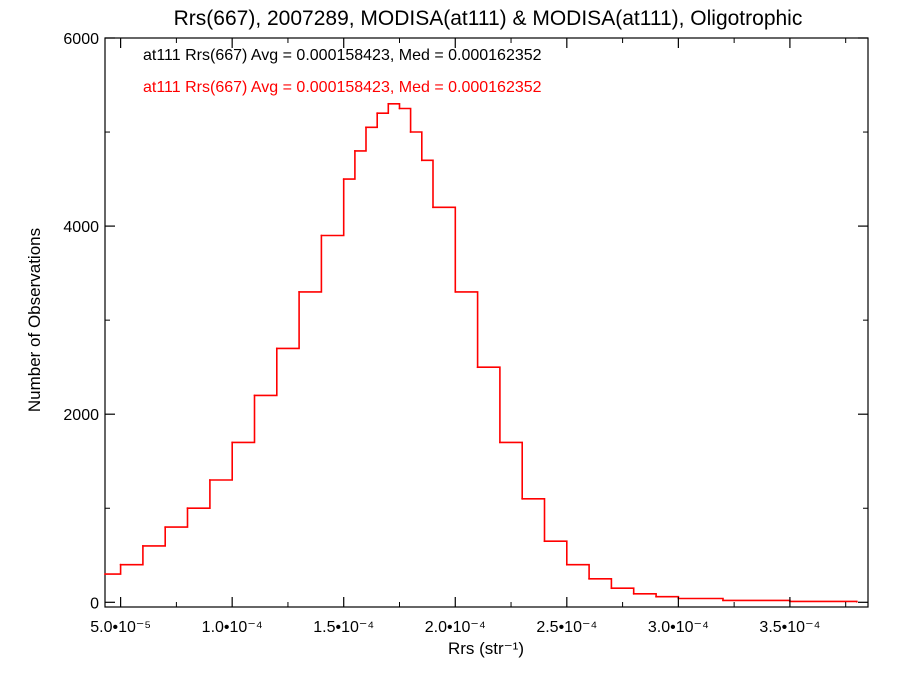 This screenshot has height=675, width=900. Describe the element at coordinates (94, 603) in the screenshot. I see `y-tick-label: 0` at that location.